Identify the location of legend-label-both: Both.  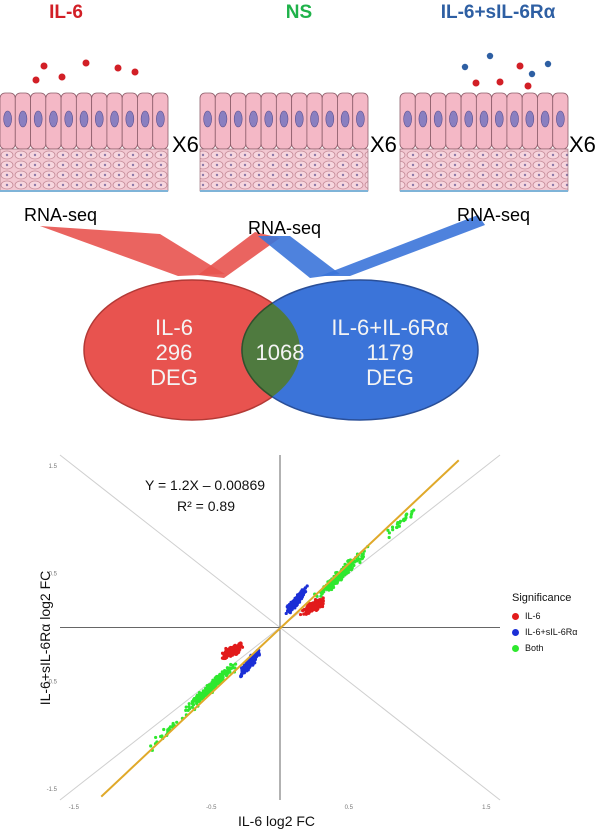
(534, 648).